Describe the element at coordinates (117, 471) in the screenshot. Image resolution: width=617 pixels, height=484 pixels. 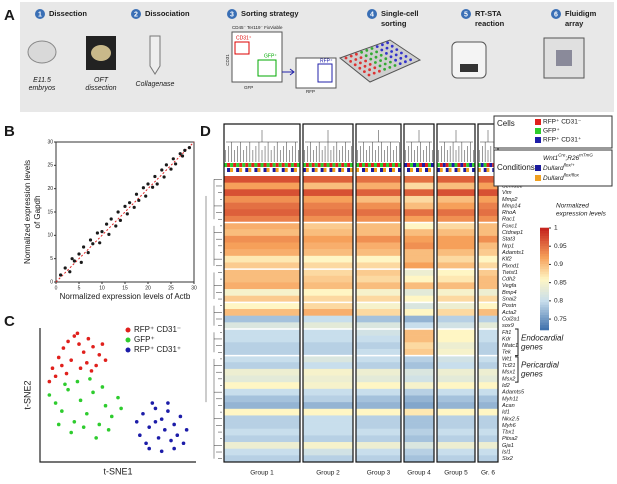
I see `x-axis-label: t-SNE1` at that location.